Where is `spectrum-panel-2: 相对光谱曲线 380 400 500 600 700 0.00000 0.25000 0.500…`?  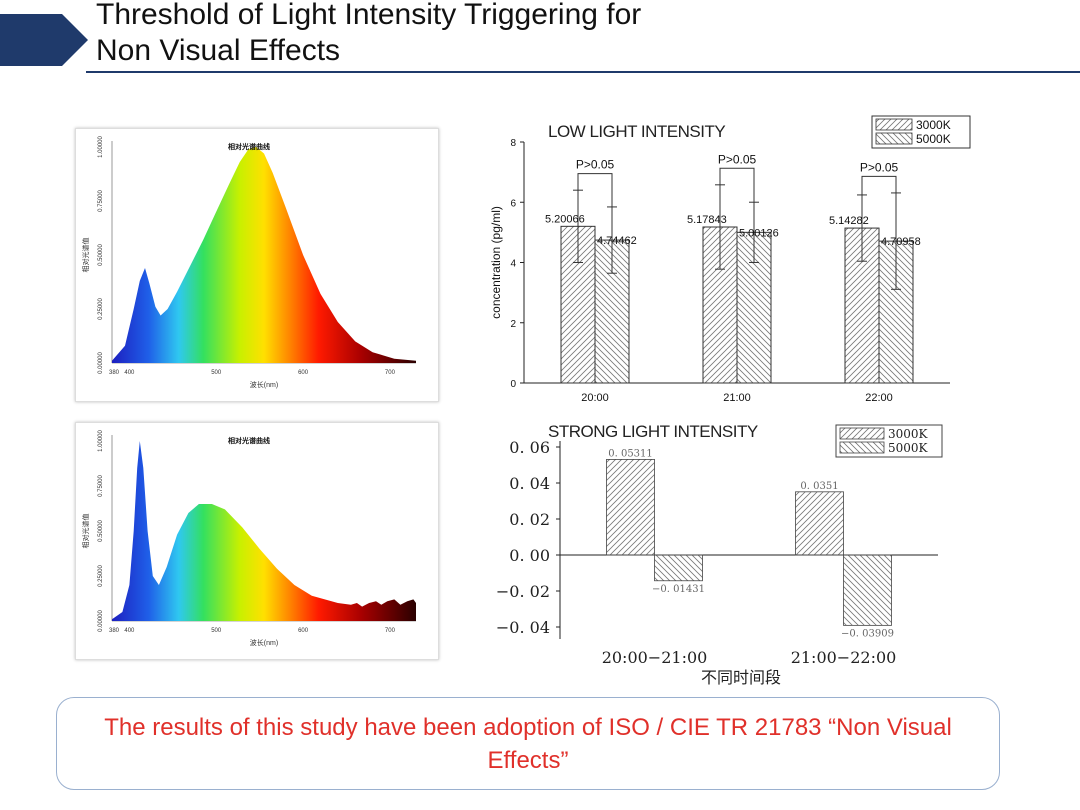
spectrum-panel-2: 相对光谱曲线 380 400 500 600 700 0.00000 0.25000 0.500… is located at coordinates (257, 541).